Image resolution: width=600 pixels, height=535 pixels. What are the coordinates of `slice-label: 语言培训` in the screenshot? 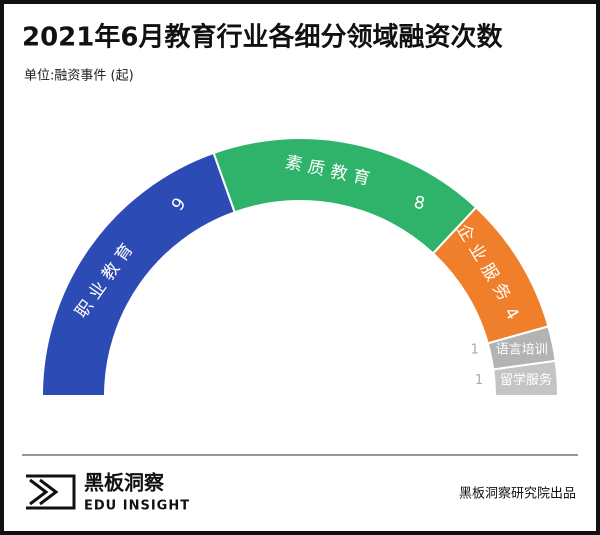 It's located at (522, 349).